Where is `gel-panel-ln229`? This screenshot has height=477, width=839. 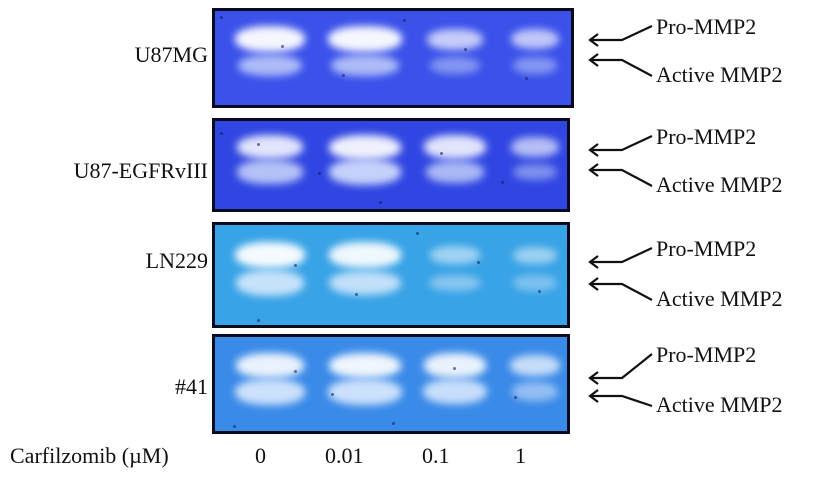 gel-panel-ln229 is located at coordinates (391, 275).